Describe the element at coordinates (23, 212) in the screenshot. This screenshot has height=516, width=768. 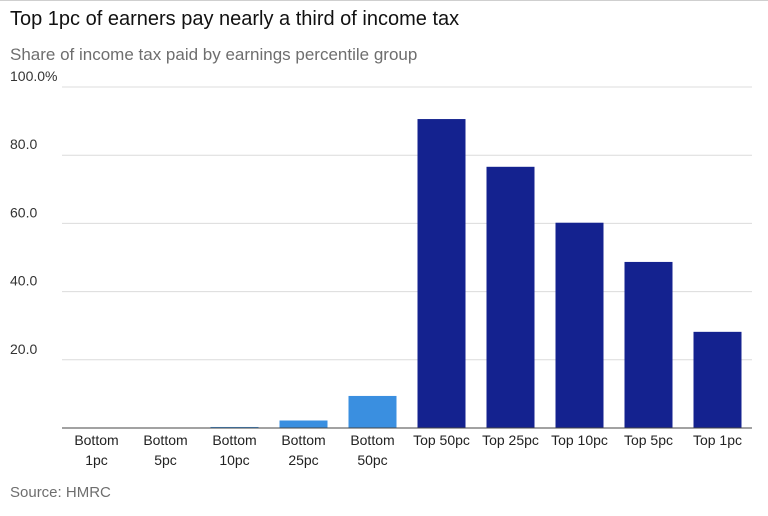
I see `y-tick-label: 60.0` at that location.